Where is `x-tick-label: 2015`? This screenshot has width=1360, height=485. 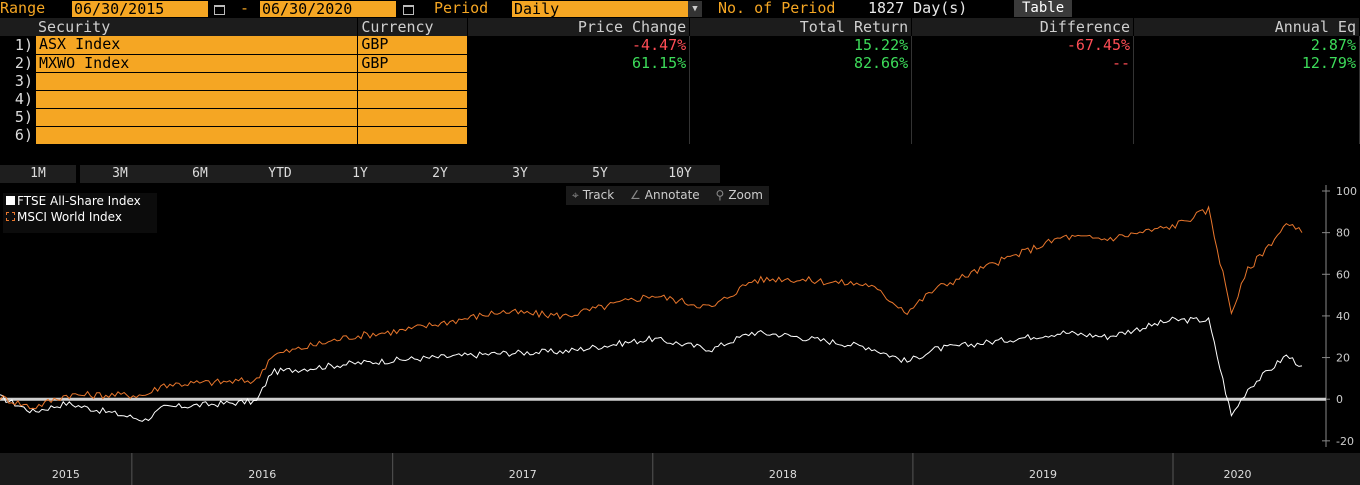
x-tick-label: 2015 is located at coordinates (66, 474).